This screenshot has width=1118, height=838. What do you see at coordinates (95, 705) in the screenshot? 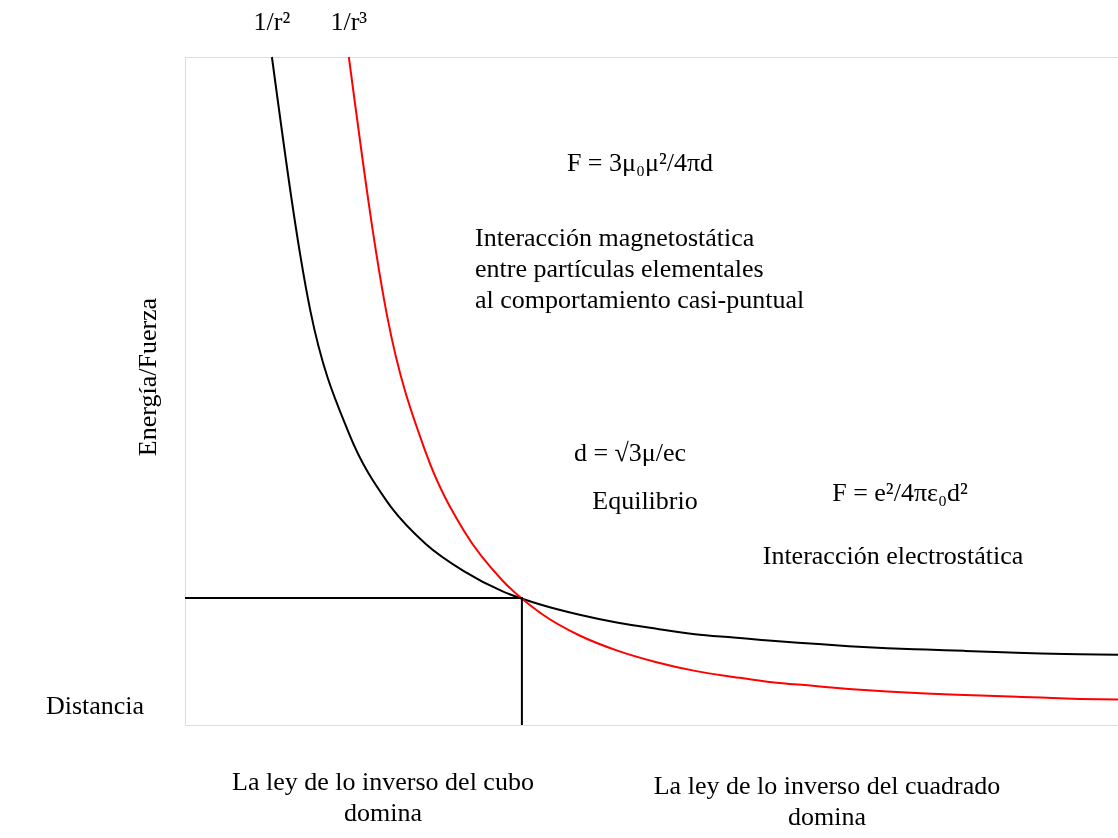
I see `x-axis-title: Distancia` at bounding box center [95, 705].